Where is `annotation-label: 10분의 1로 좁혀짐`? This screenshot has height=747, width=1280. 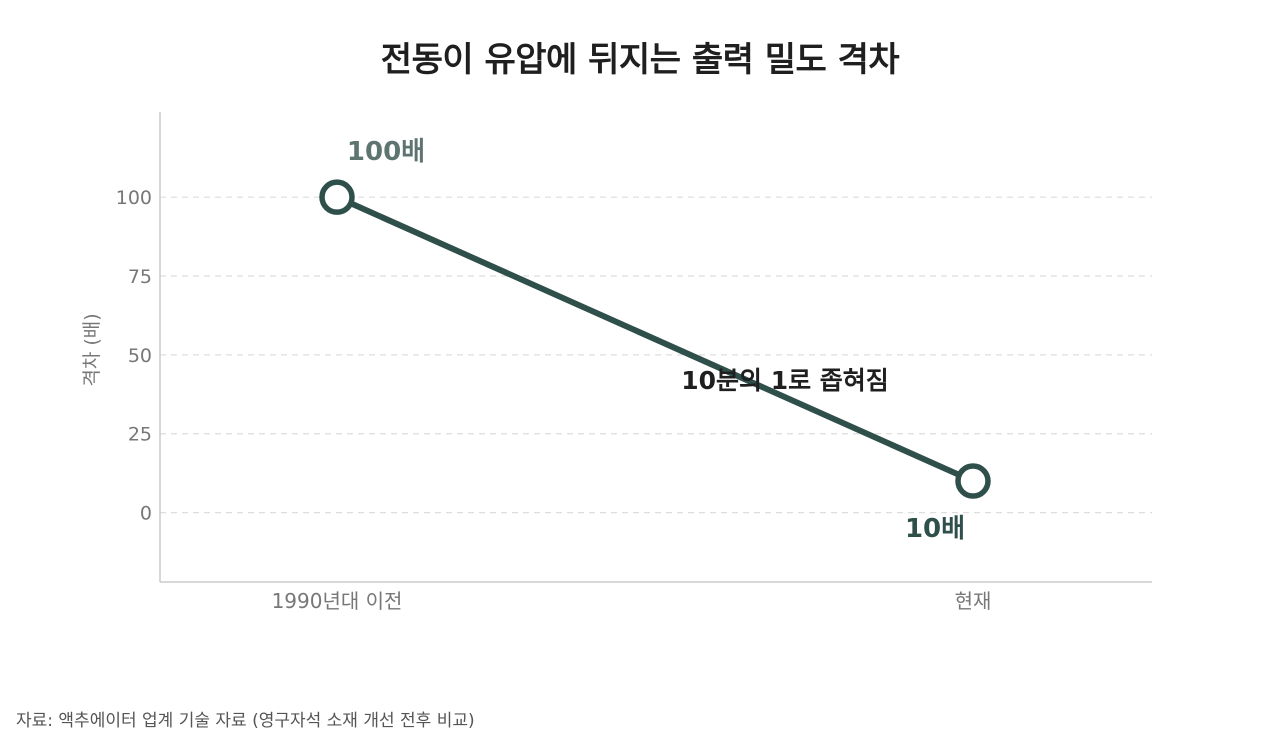 annotation-label: 10분의 1로 좁혀짐 is located at coordinates (785, 380).